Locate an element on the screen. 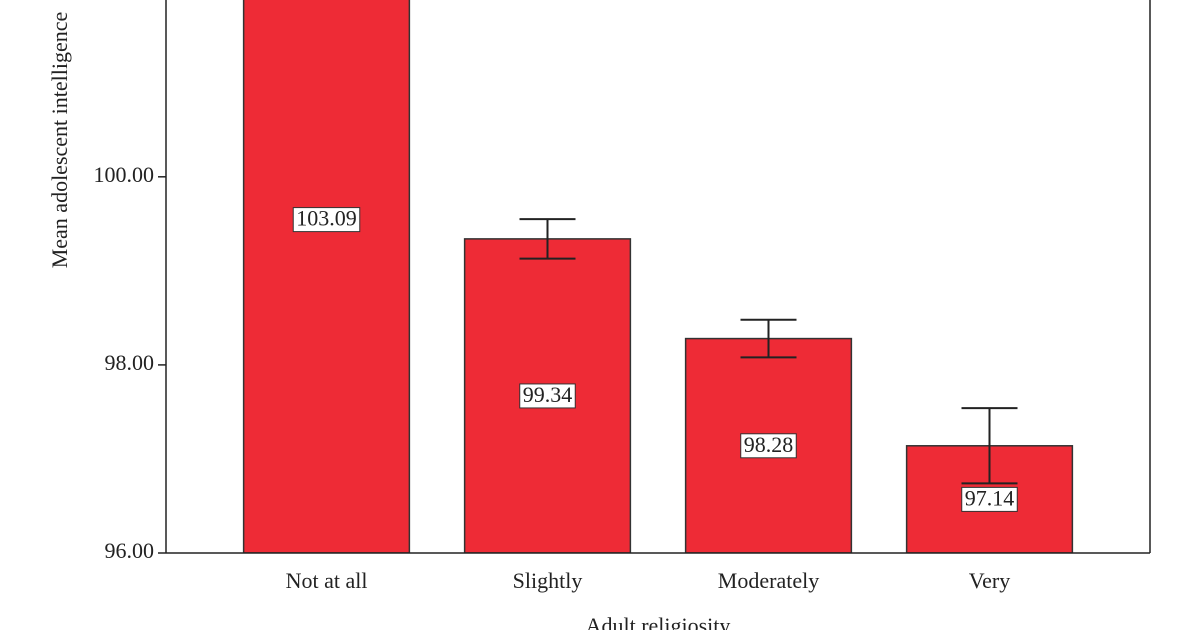  y-tick-label: 96.00 is located at coordinates (130, 550).